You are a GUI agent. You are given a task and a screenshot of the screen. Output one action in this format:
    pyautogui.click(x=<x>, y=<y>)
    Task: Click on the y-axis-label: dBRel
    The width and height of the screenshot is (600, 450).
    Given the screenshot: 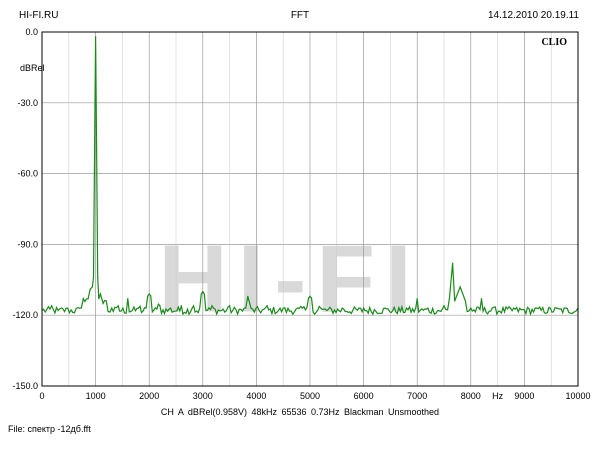 What is the action you would take?
    pyautogui.click(x=32, y=68)
    